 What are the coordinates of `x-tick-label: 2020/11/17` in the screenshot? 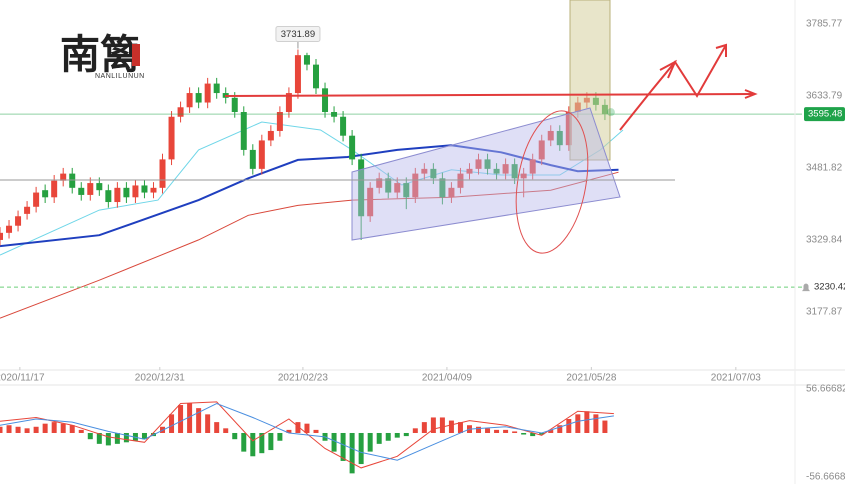 It's located at (22, 378).